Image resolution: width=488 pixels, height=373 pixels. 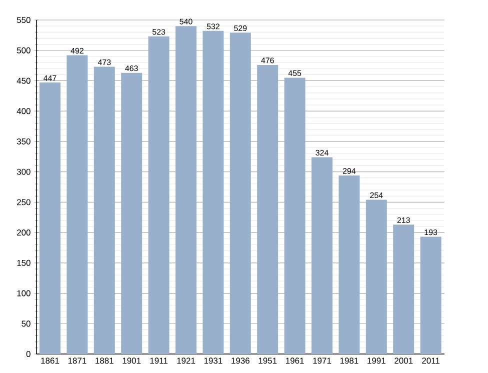 I want to click on y-tick-label: 0, so click(x=28, y=354).